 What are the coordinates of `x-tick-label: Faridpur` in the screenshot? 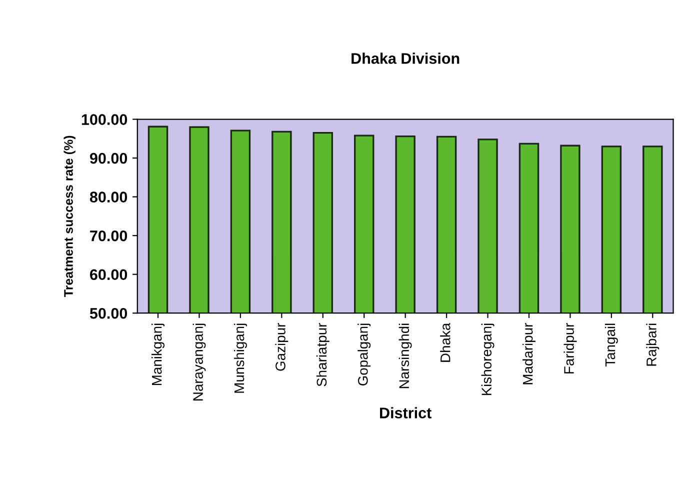 It's located at (570, 348).